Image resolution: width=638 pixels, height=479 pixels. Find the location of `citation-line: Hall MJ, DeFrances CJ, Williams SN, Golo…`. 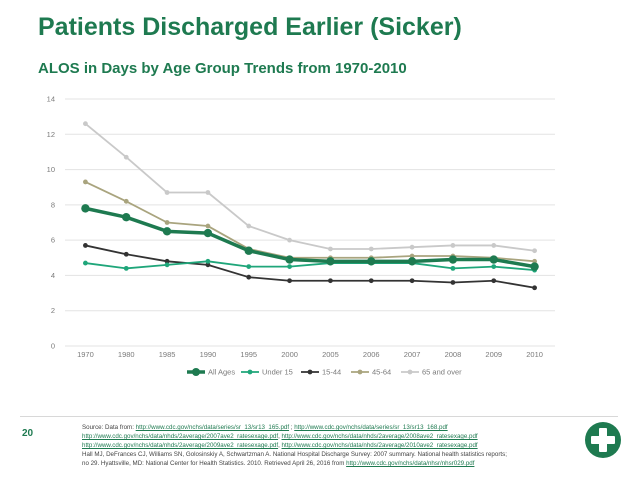

citation-line: Hall MJ, DeFrances CJ, Williams SN, Golo… is located at coordinates (294, 454).